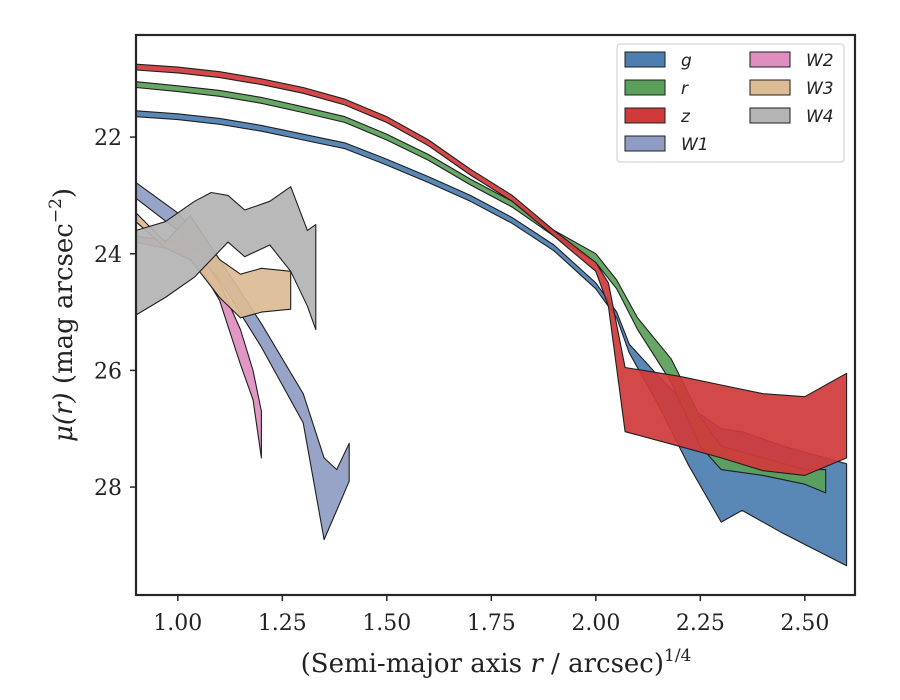  Describe the element at coordinates (64, 193) in the screenshot. I see `y-axis-title-end: )` at that location.